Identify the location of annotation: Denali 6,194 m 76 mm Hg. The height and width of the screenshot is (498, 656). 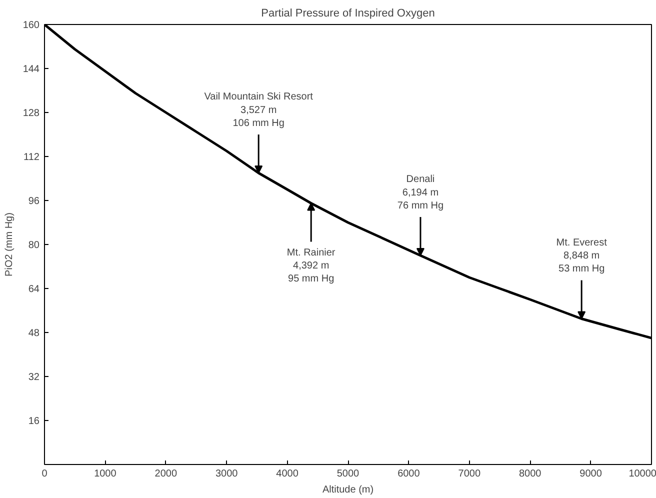
(420, 193).